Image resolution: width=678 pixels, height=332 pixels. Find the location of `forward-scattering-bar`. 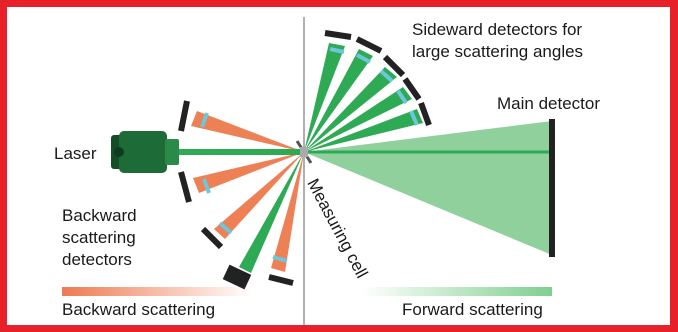

forward-scattering-bar is located at coordinates (457, 291).